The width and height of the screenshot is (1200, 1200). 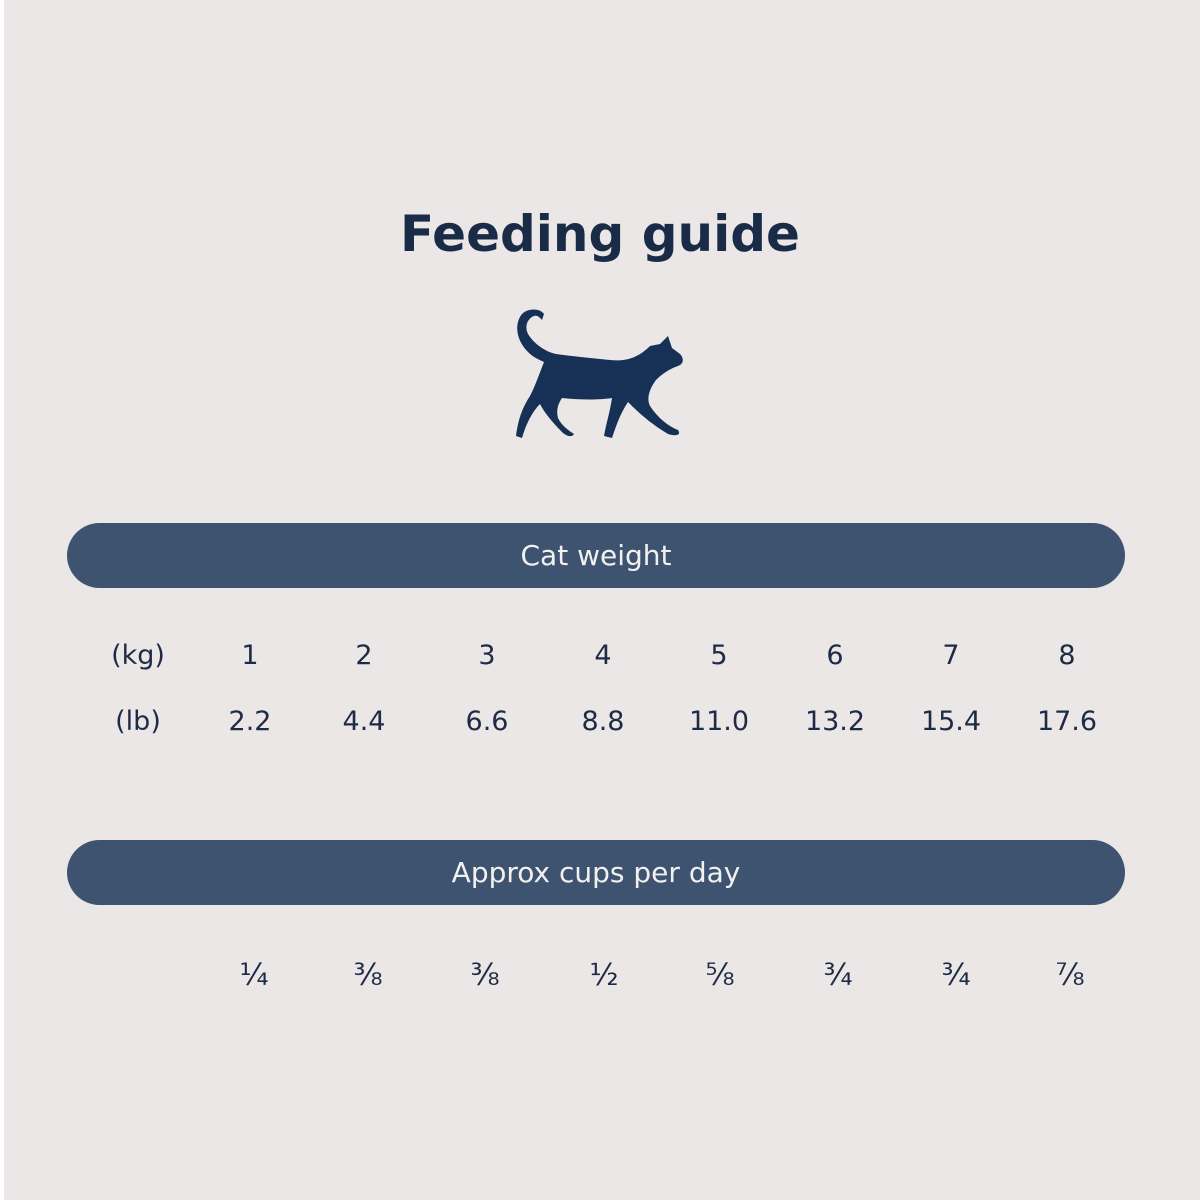 What do you see at coordinates (1067, 655) in the screenshot?
I see `kg-value: 8` at bounding box center [1067, 655].